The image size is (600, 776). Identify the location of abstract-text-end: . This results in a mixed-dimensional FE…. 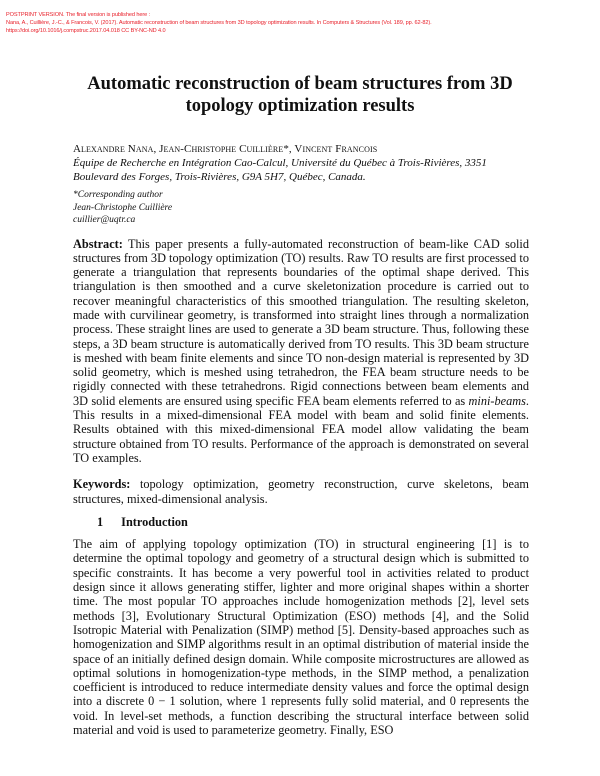
(301, 429).